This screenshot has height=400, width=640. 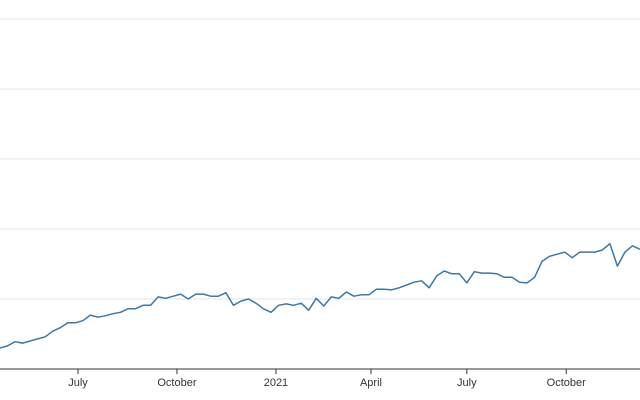 What do you see at coordinates (371, 383) in the screenshot?
I see `x-tick-label: April` at bounding box center [371, 383].